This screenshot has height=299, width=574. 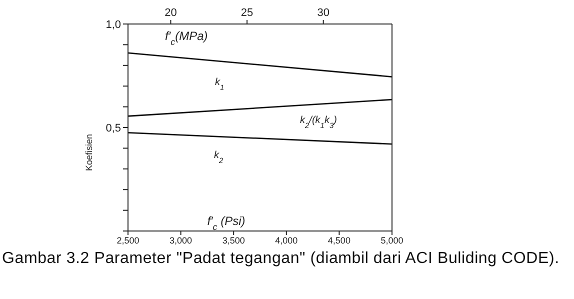 I want to click on y-axis-title: Koefisien, so click(x=89, y=153).